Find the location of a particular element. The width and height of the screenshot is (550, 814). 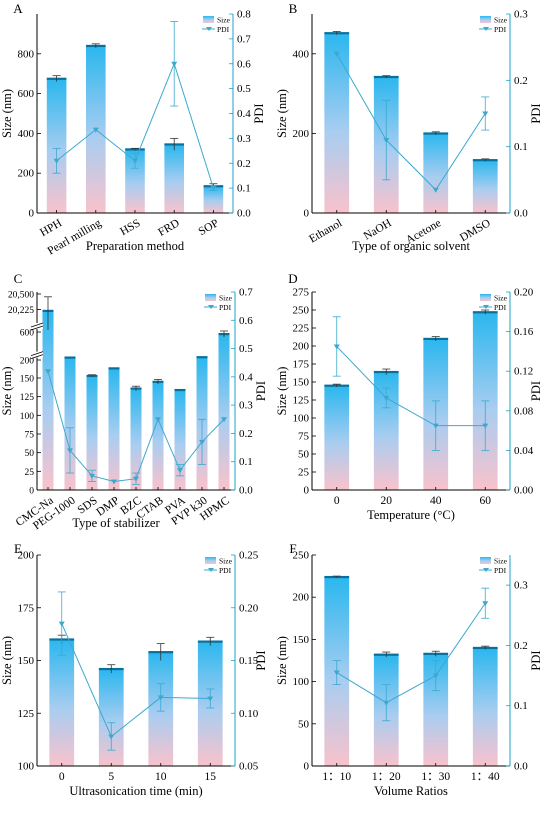

bar-BZC is located at coordinates (136, 439).